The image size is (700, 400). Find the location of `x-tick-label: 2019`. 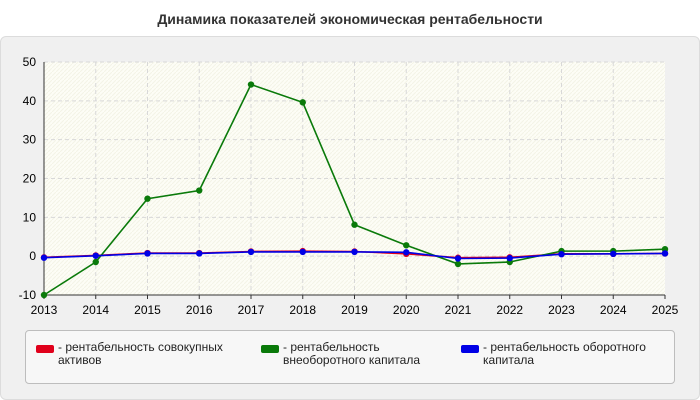

x-tick-label: 2019 is located at coordinates (354, 310).